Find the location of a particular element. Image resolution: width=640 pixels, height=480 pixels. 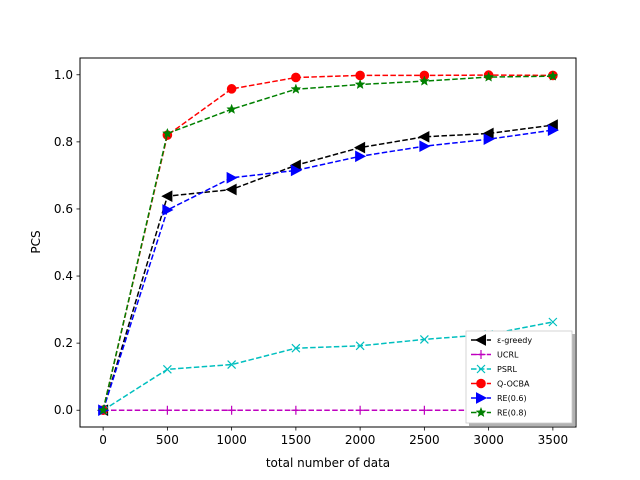

x-tick-label: 1500 is located at coordinates (296, 440).